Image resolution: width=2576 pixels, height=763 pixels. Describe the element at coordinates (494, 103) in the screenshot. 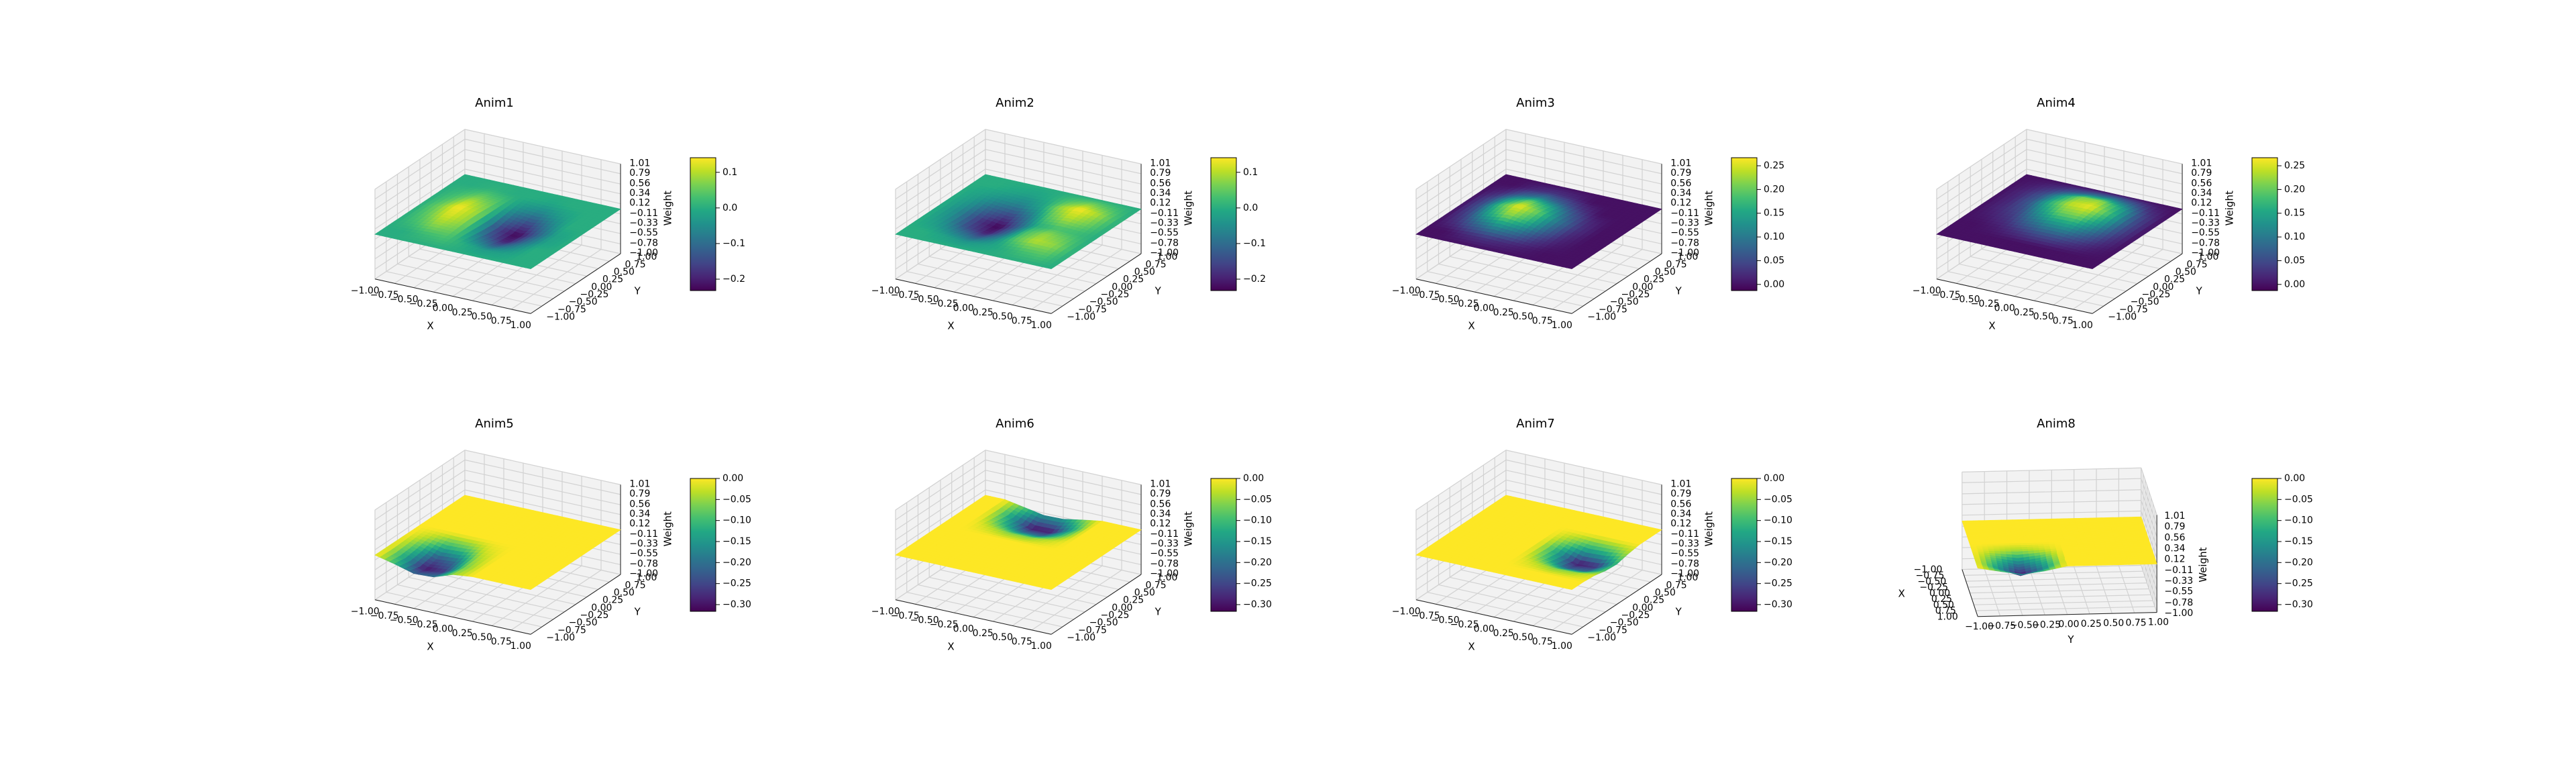

I see `subplot-title: Anim1` at that location.